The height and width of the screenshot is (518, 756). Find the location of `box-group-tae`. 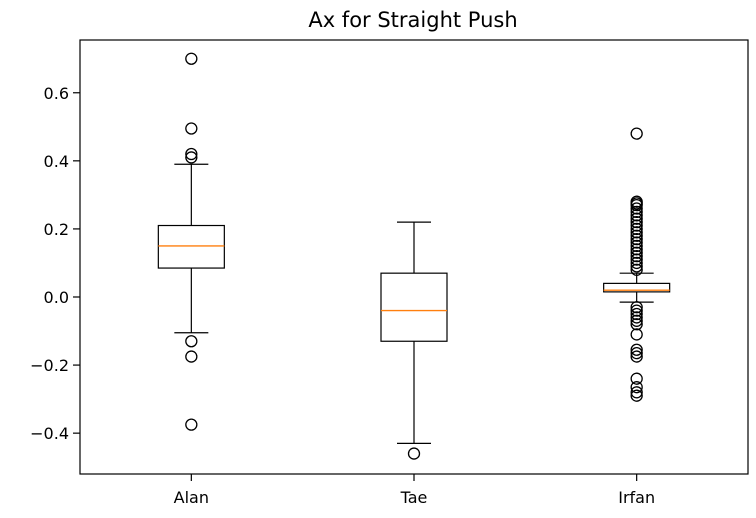

box-group-tae is located at coordinates (414, 340).